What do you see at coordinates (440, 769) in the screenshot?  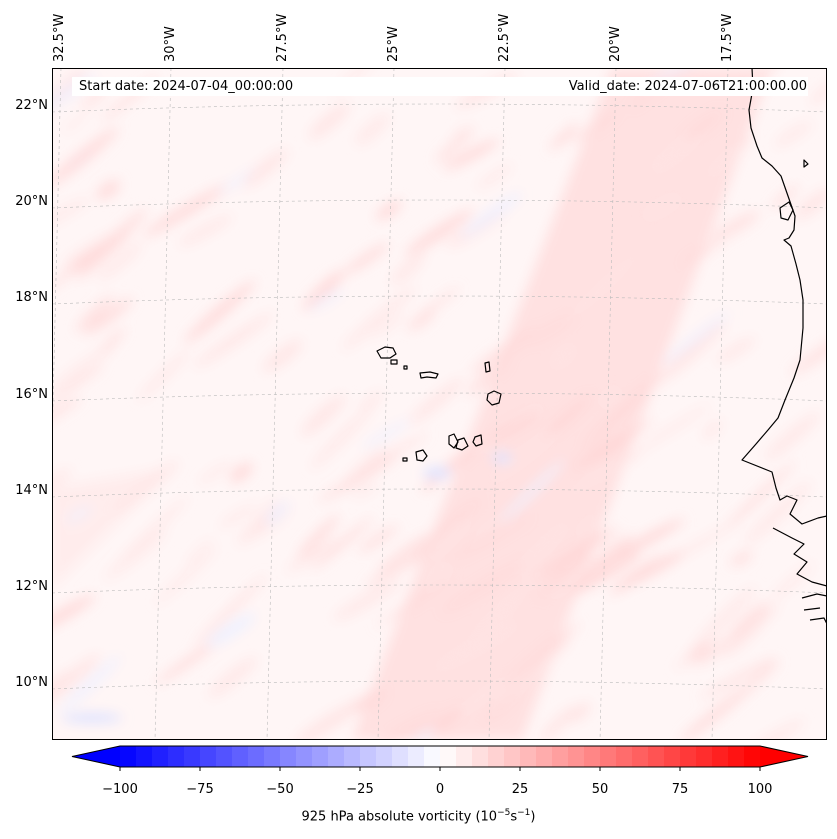 I see `colorbar-ticks` at bounding box center [440, 769].